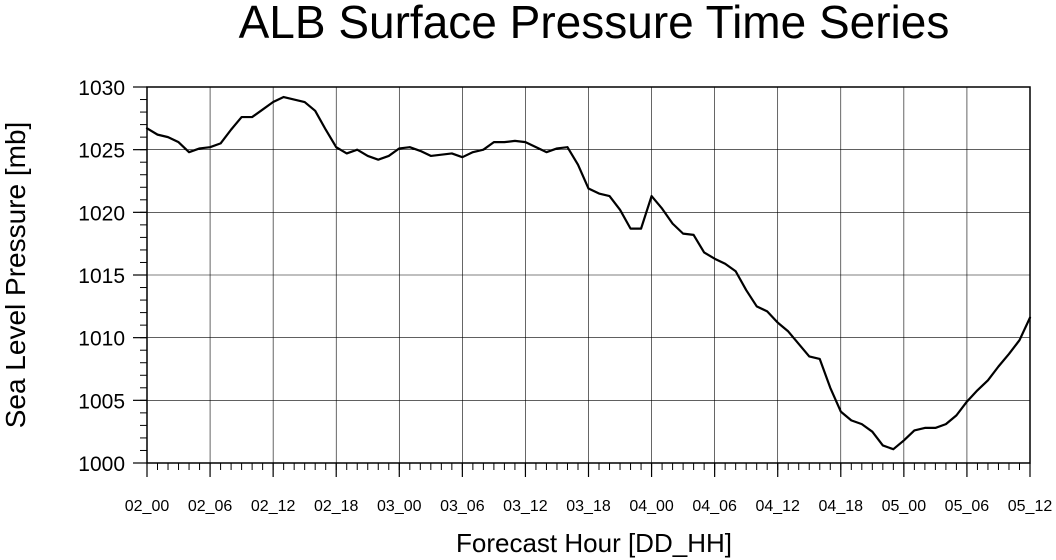  I want to click on x-tick-label: 03_18, so click(588, 506).